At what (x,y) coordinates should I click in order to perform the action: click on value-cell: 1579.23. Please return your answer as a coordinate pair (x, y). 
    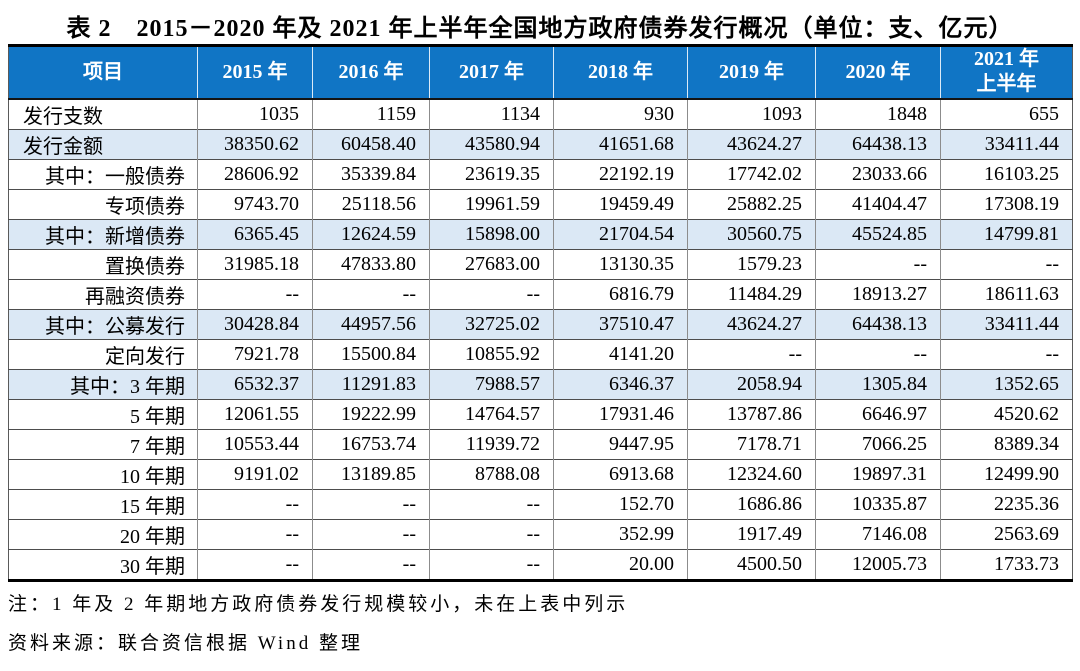
    Looking at the image, I should click on (751, 263).